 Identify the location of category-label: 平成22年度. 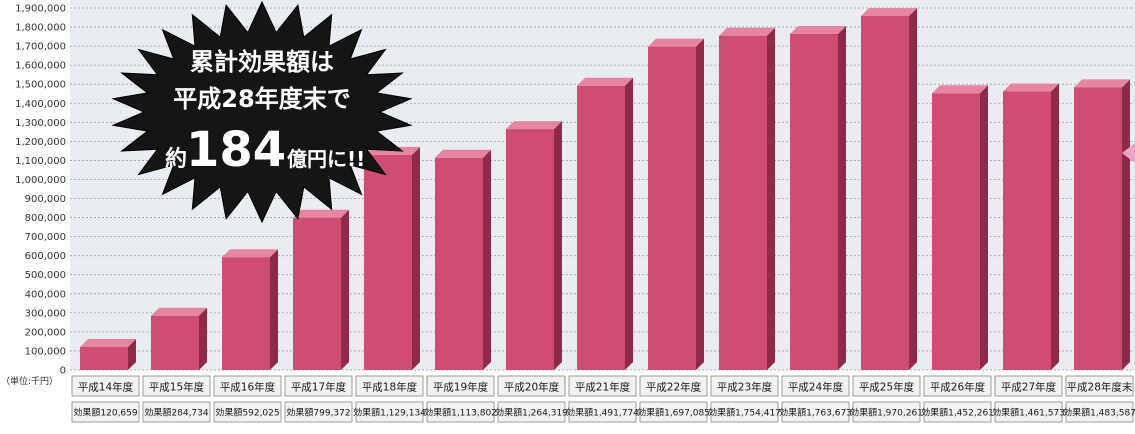
(674, 387).